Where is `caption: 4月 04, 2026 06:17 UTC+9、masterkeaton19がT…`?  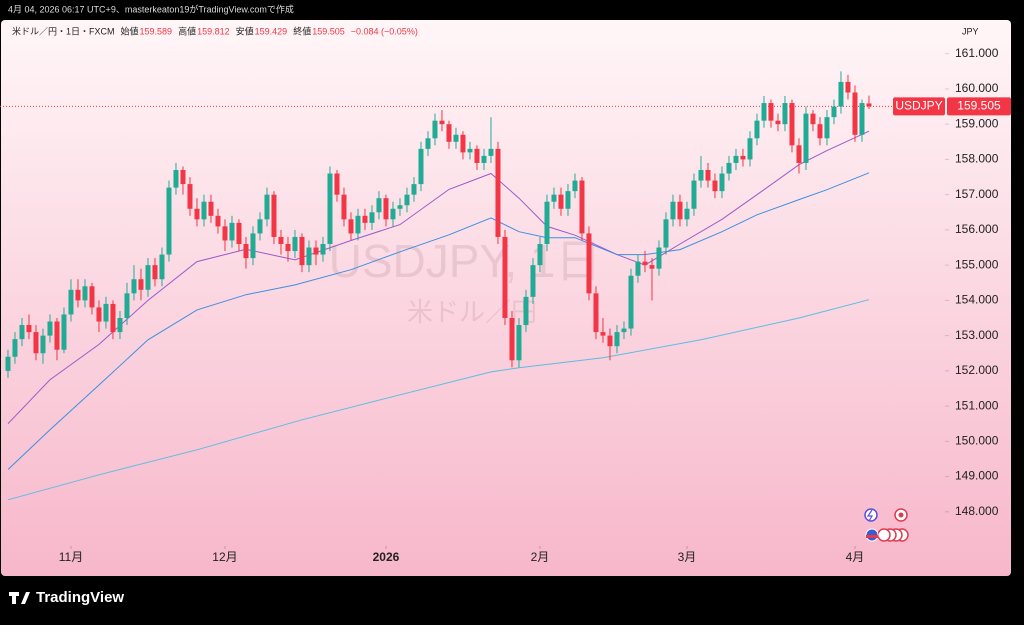 caption: 4月 04, 2026 06:17 UTC+9、masterkeaton19がT… is located at coordinates (151, 8).